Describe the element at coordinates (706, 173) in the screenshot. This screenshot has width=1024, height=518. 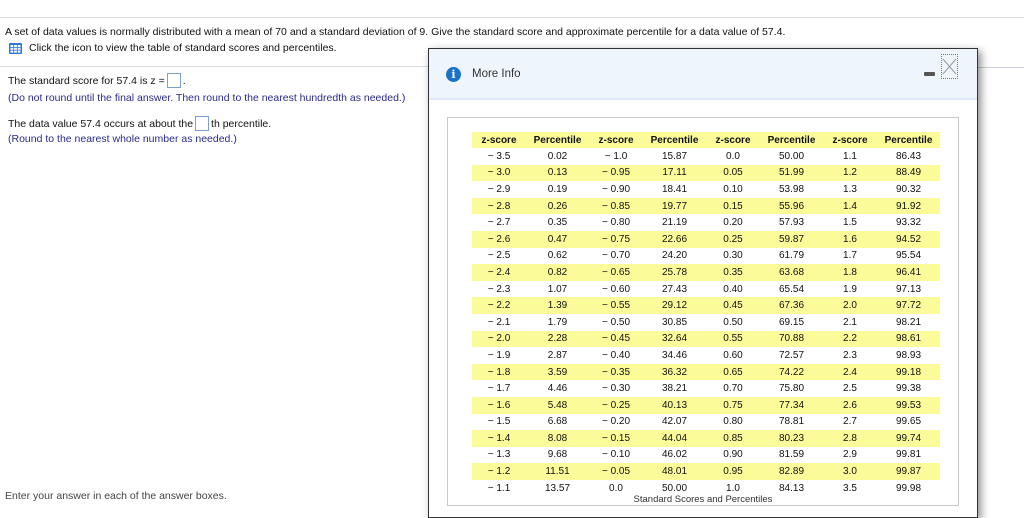
I see `table-row: − 3.0 0.13− 0.95 17.11 0.05 51.99 1.2 88.49` at that location.